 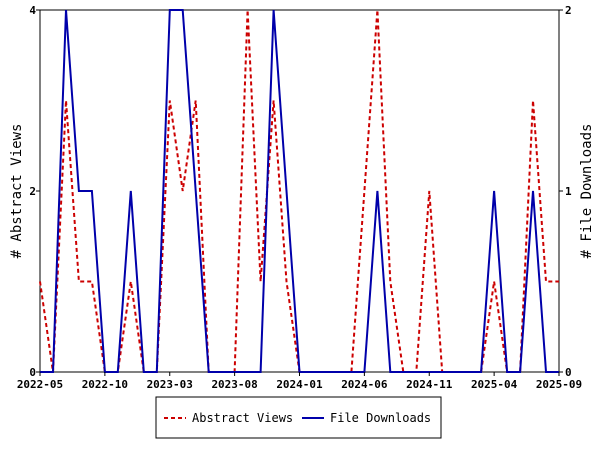 I want to click on x-tick-label-5: 2024-06, so click(x=364, y=384).